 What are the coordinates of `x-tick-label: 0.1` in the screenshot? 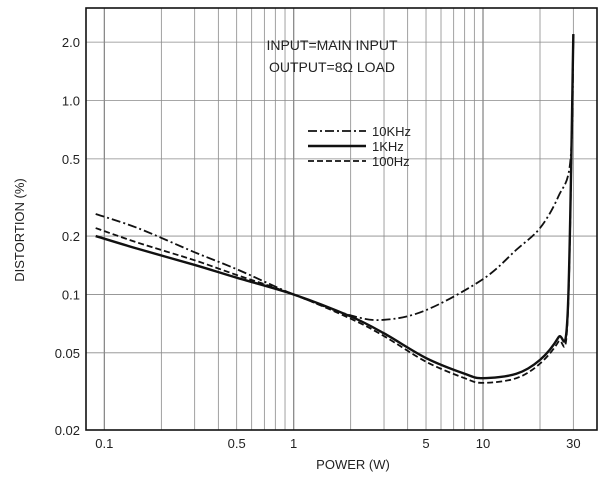 It's located at (104, 443).